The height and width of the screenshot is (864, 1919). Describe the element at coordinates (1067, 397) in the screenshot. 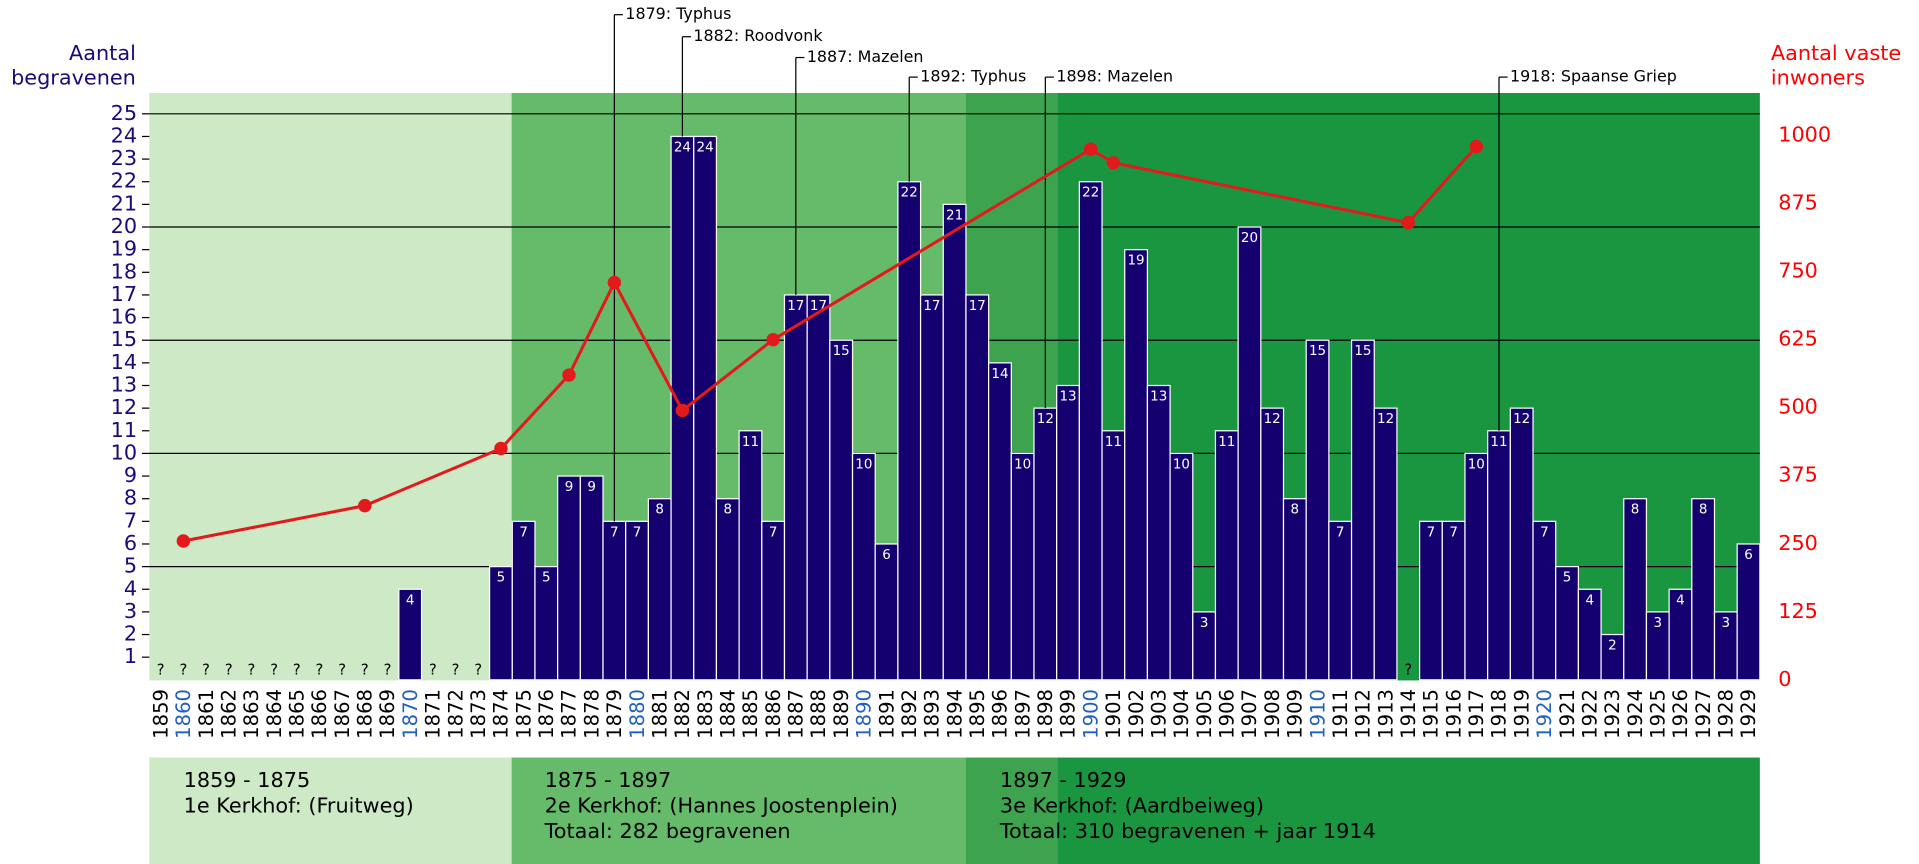

I see `value-label: 13` at that location.